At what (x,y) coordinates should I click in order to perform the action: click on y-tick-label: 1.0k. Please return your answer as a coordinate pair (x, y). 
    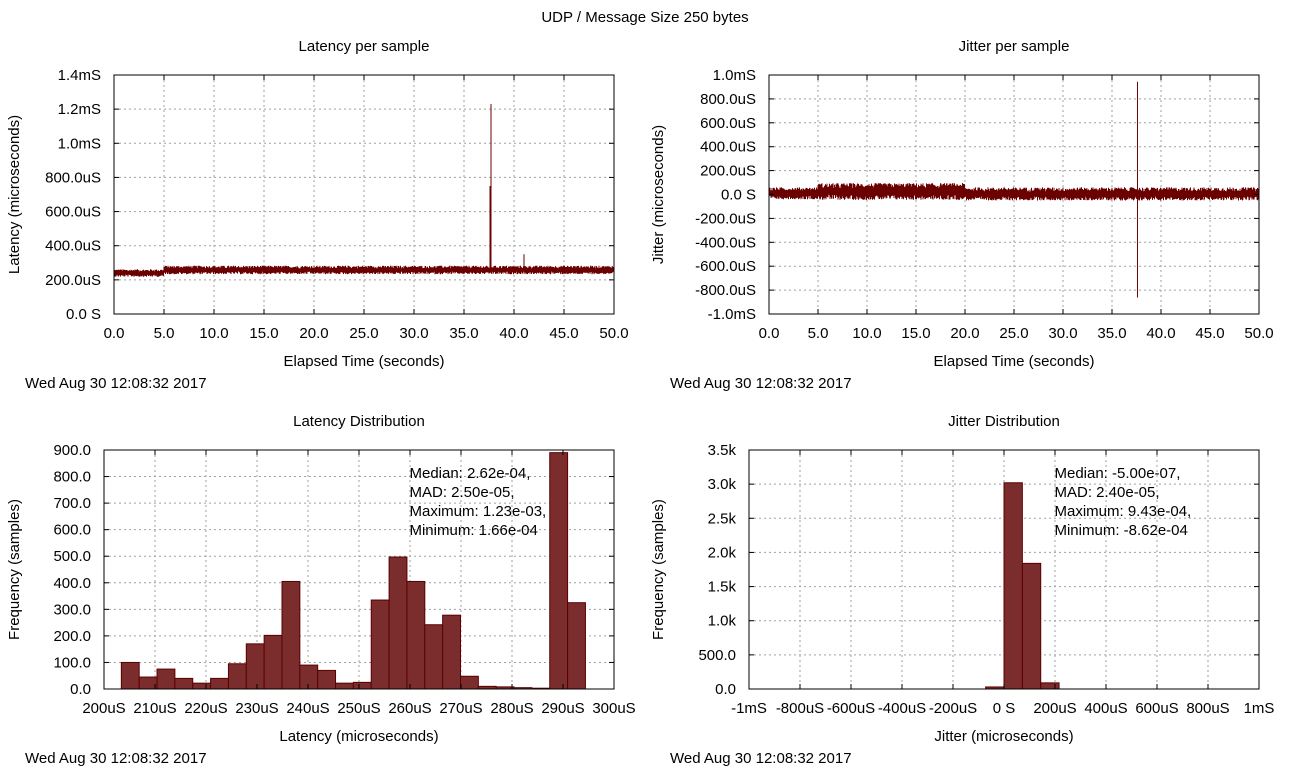
    Looking at the image, I should click on (722, 621).